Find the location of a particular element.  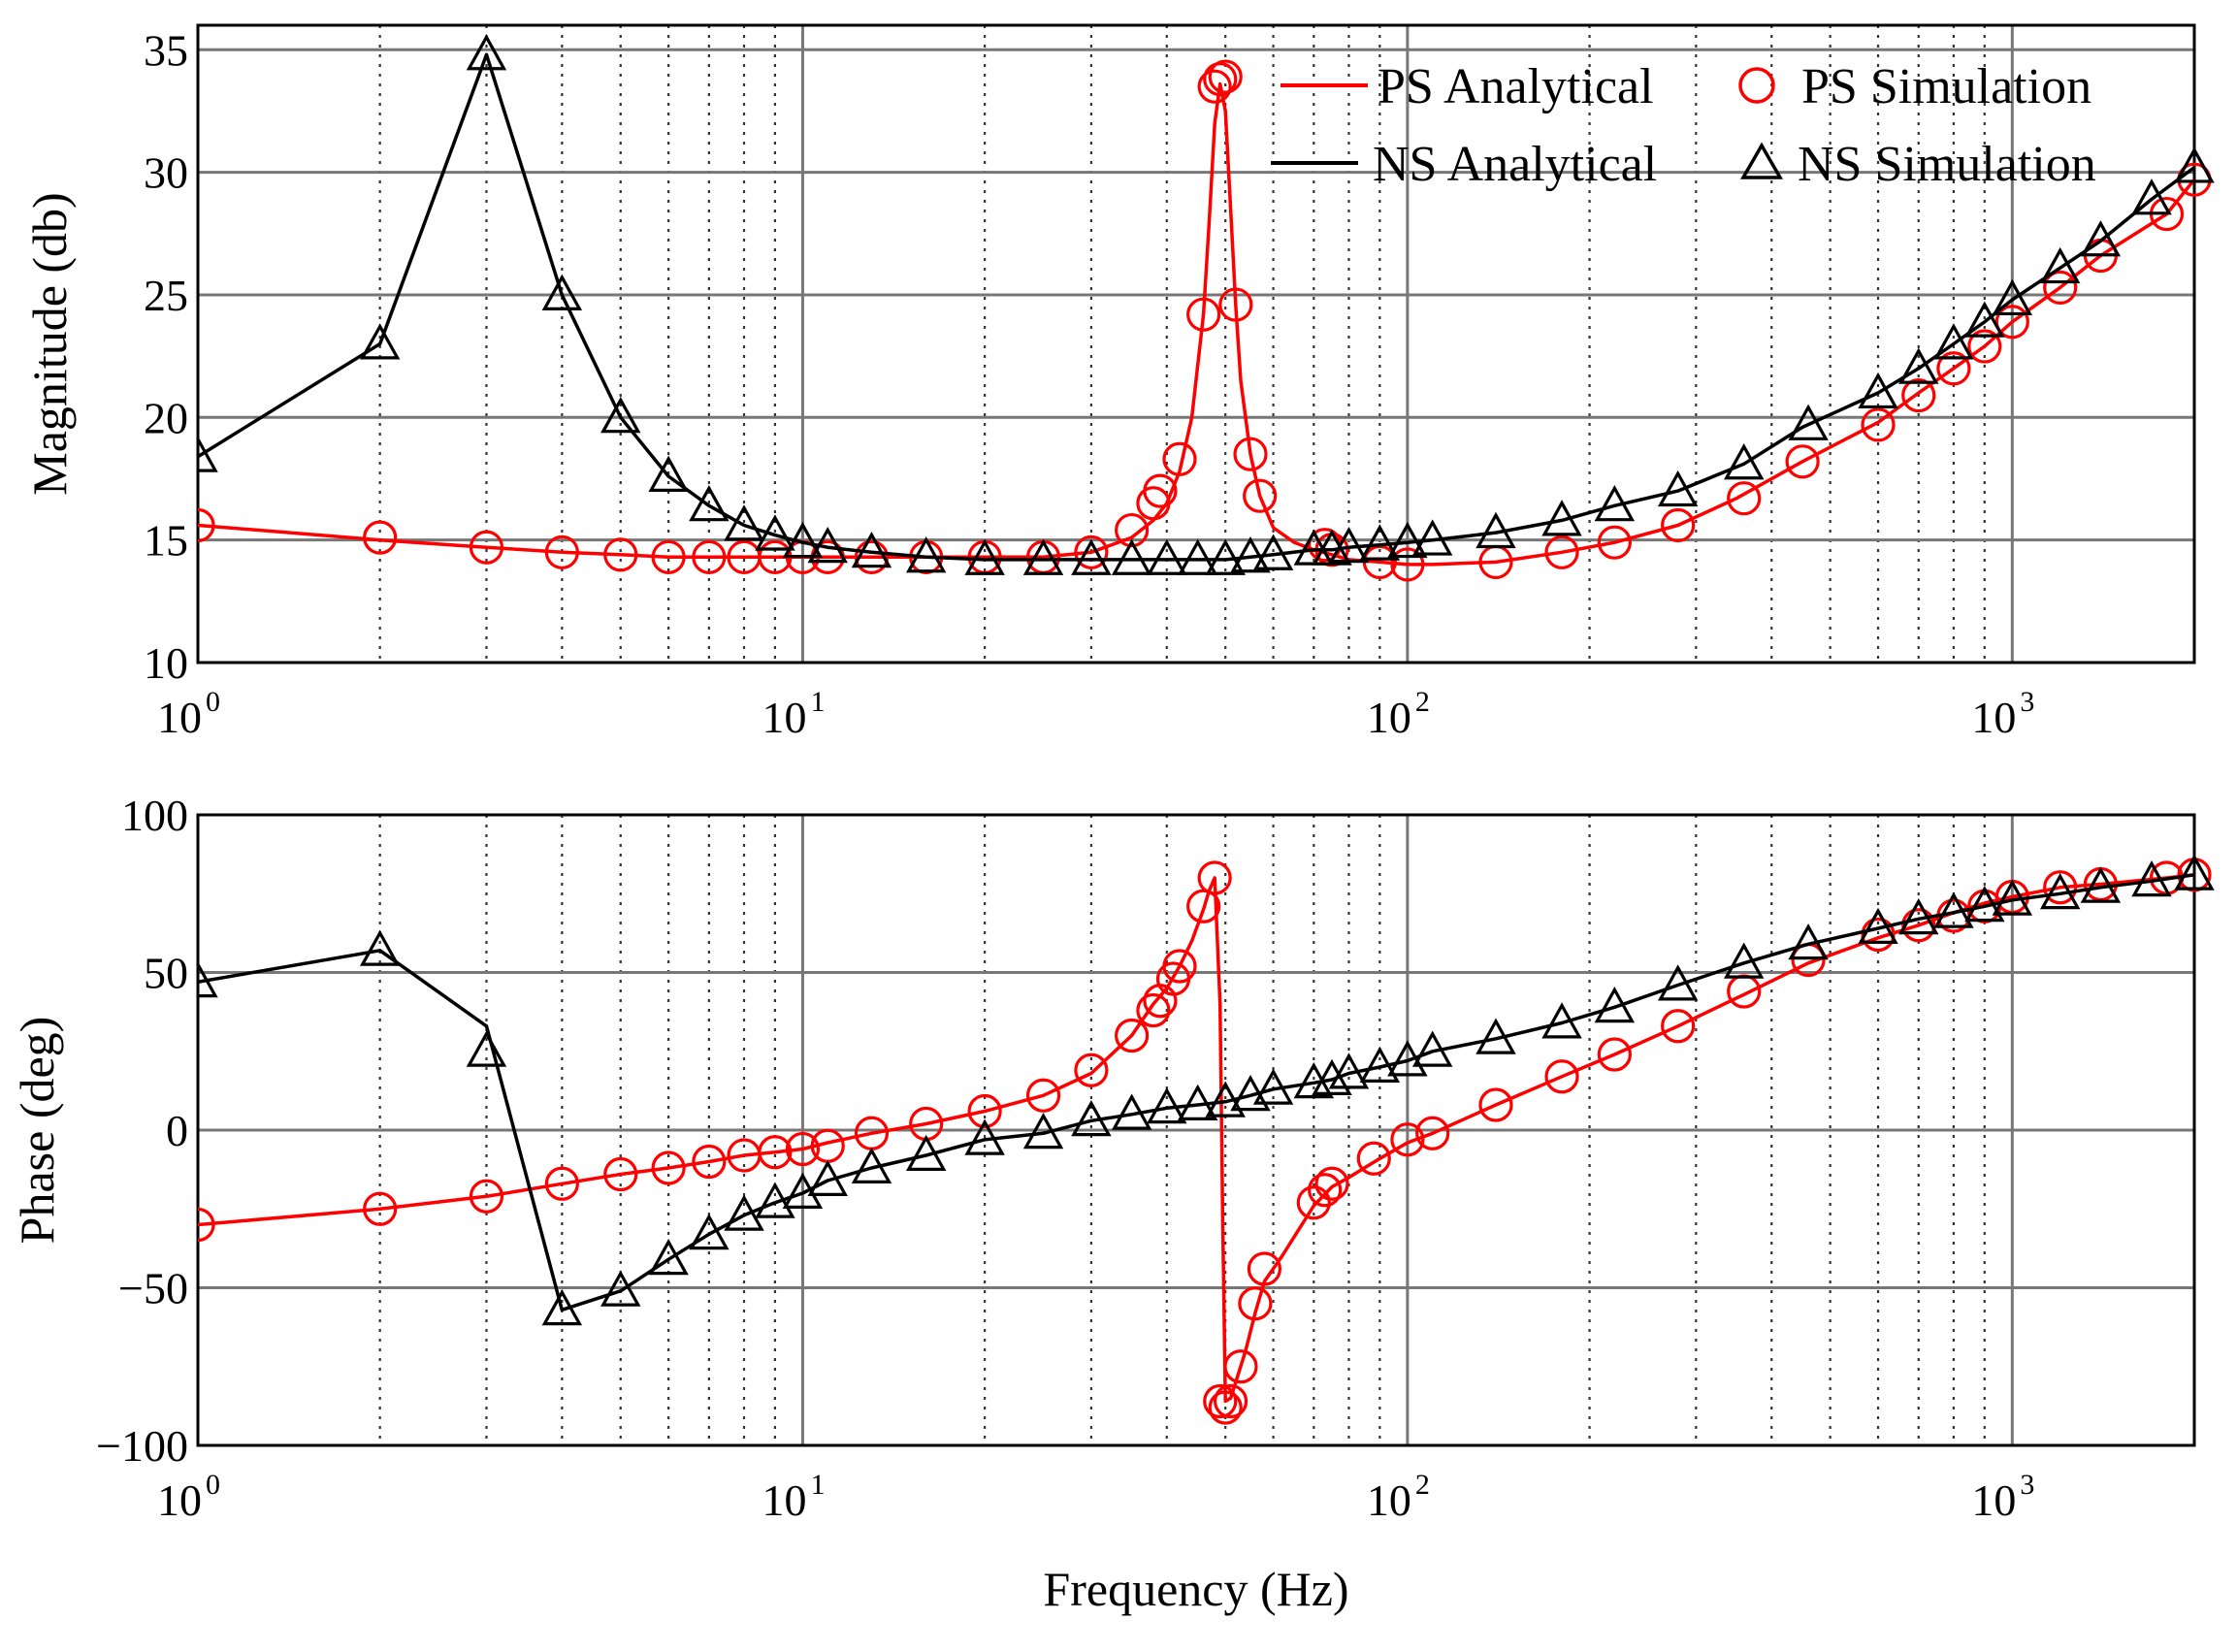

legend-ps-simulation-marker is located at coordinates (1756, 85).